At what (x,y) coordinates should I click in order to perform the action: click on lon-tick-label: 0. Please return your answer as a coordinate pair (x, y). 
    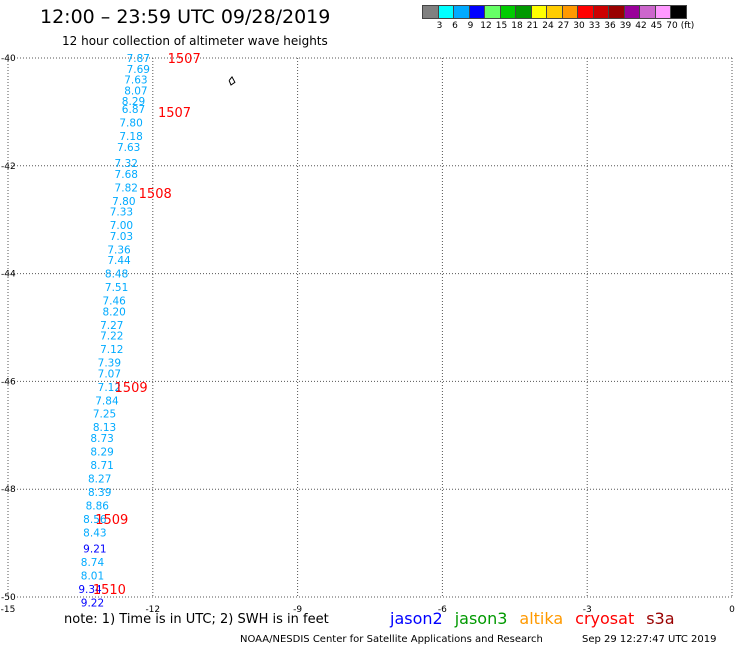
    Looking at the image, I should click on (732, 610).